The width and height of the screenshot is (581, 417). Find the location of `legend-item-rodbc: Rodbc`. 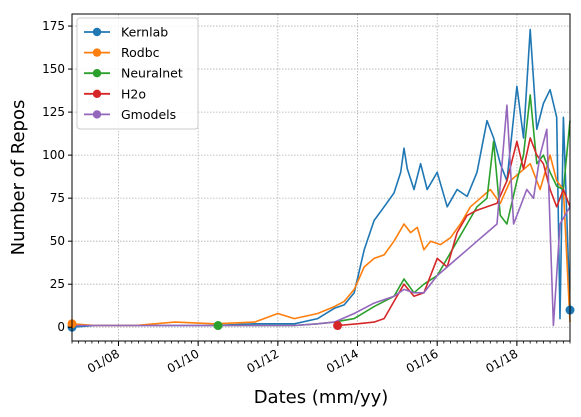

legend-item-rodbc: Rodbc is located at coordinates (122, 52).